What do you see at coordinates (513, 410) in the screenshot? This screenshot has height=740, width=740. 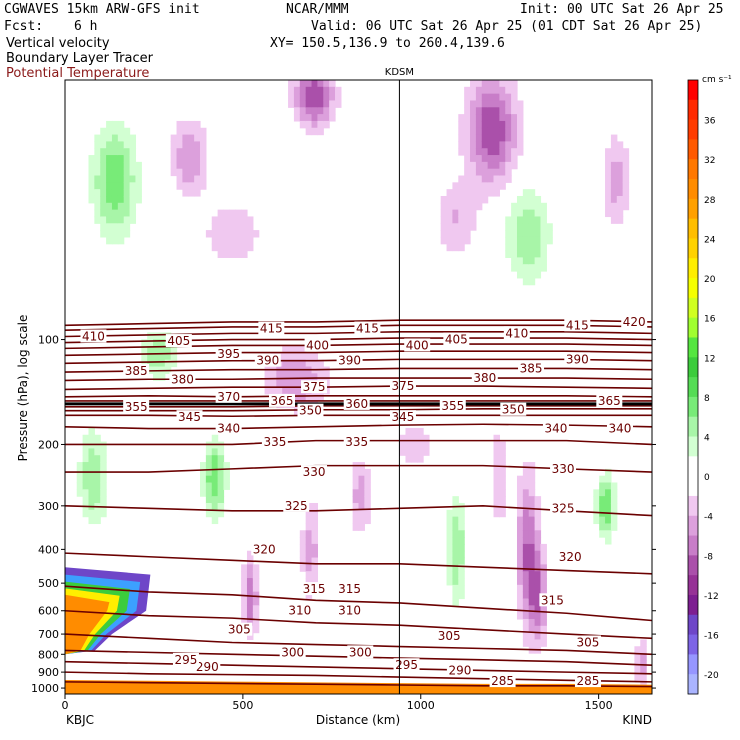 I see `theta-label: 350` at bounding box center [513, 410].